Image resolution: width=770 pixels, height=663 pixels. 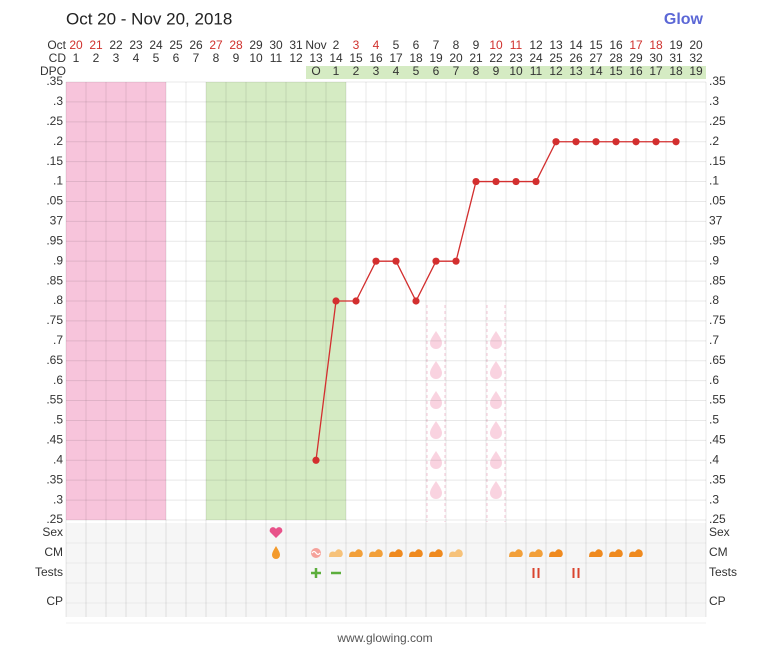 What do you see at coordinates (315, 71) in the screenshot?
I see `dpo-label: O` at bounding box center [315, 71].